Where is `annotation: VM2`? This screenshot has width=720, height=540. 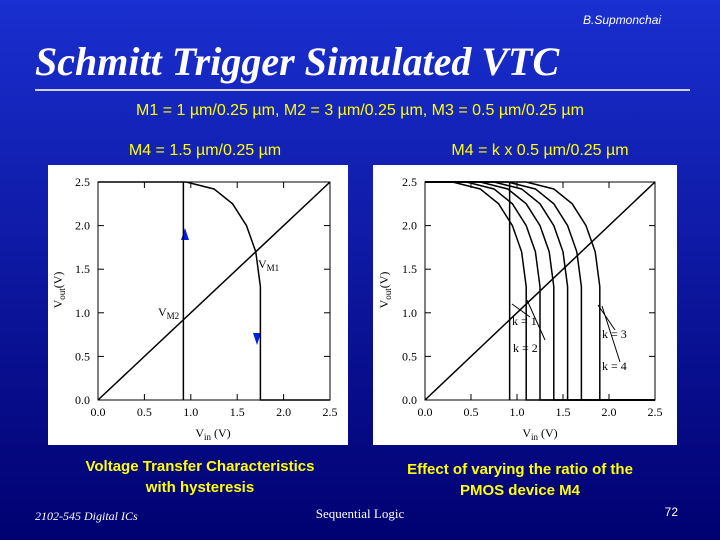
annotation: VM2 is located at coordinates (168, 313).